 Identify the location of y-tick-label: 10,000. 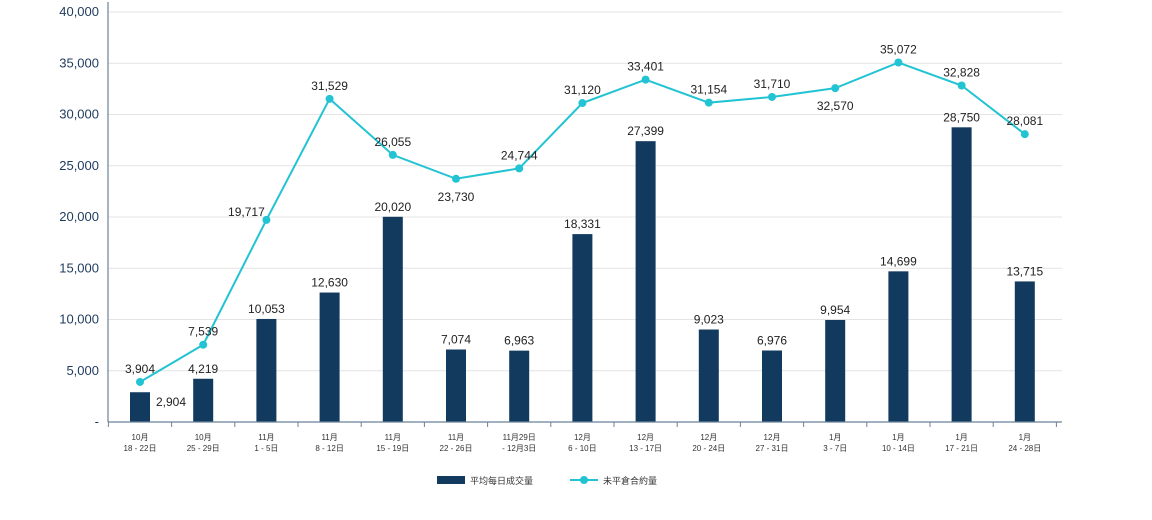
(79, 319).